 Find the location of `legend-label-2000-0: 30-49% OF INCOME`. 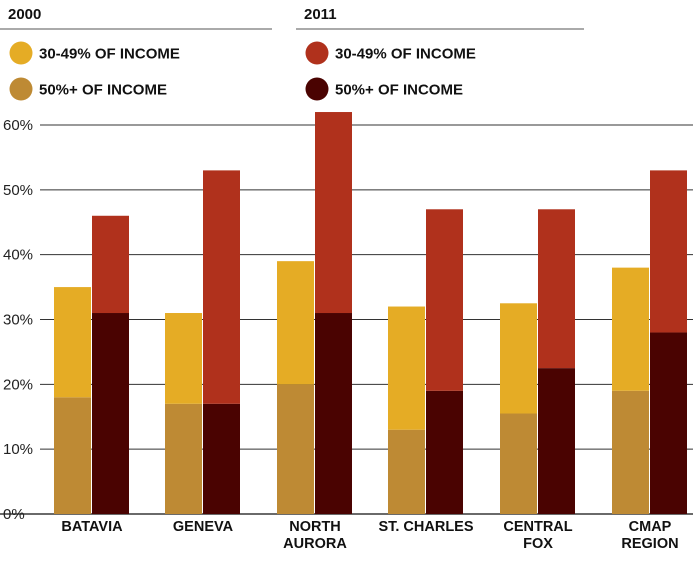

legend-label-2000-0: 30-49% OF INCOME is located at coordinates (109, 54).